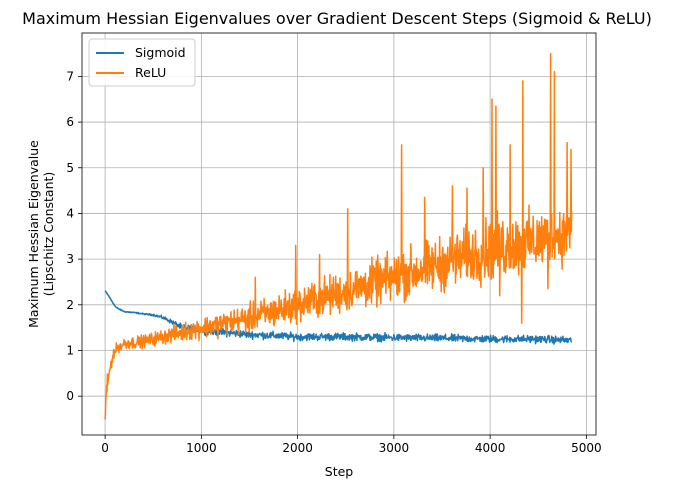 This screenshot has width=673, height=490. I want to click on legend: Sigmoid ReLU, so click(142, 62).